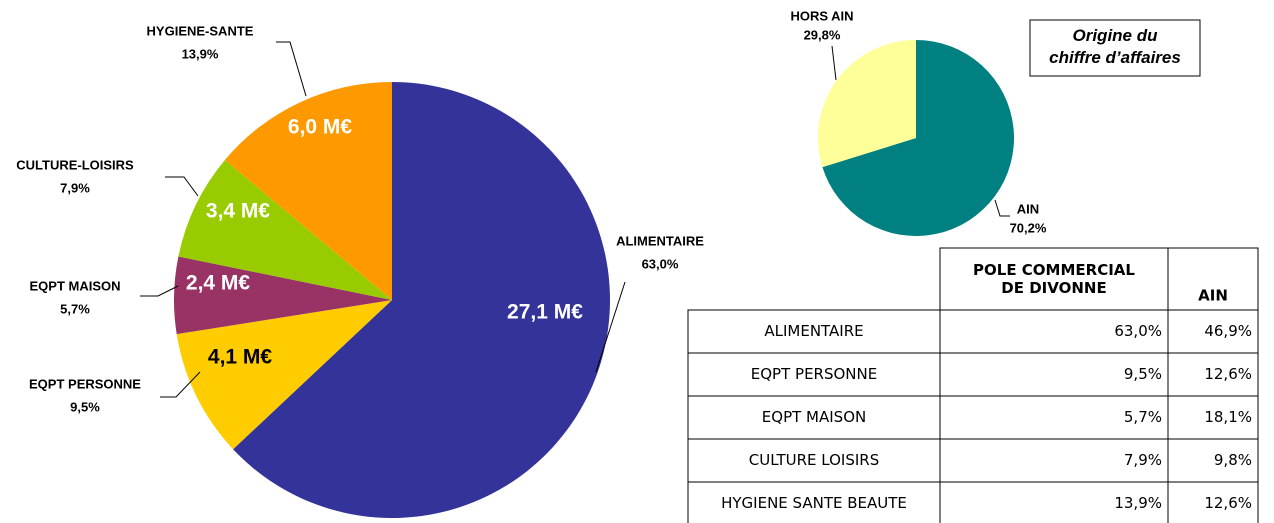  Describe the element at coordinates (1138, 503) in the screenshot. I see `table-cell-text: 13,9%` at that location.